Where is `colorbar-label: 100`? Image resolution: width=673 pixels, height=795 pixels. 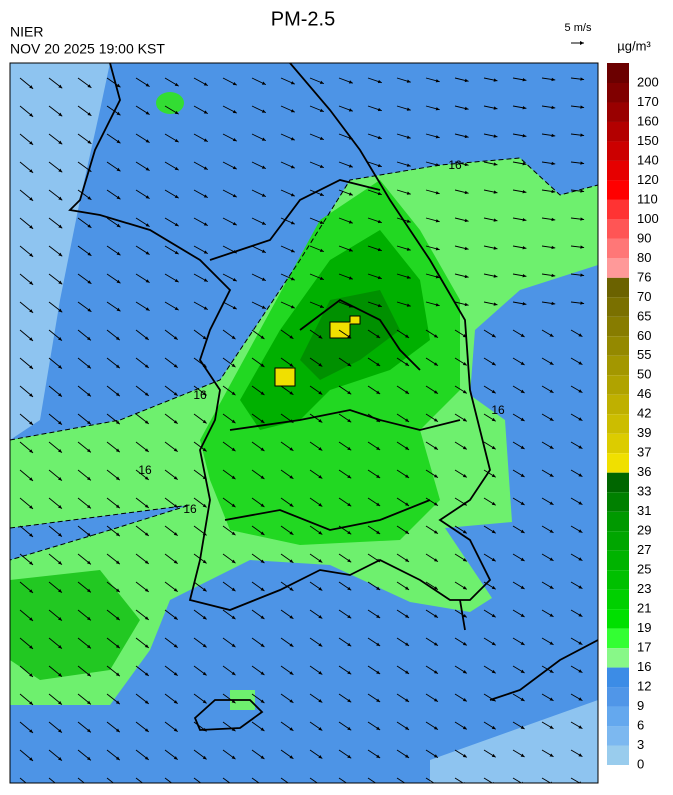
colorbar-label: 100 is located at coordinates (648, 218).